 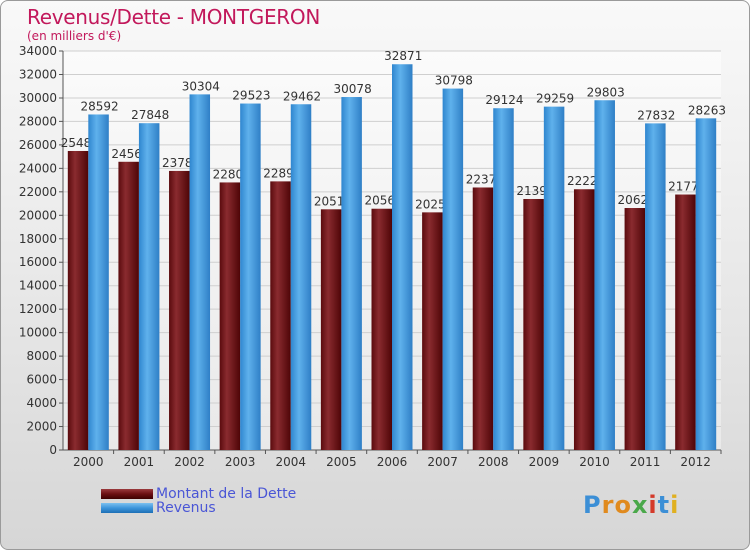 What do you see at coordinates (99, 106) in the screenshot?
I see `data-label-revenus: 28592` at bounding box center [99, 106].